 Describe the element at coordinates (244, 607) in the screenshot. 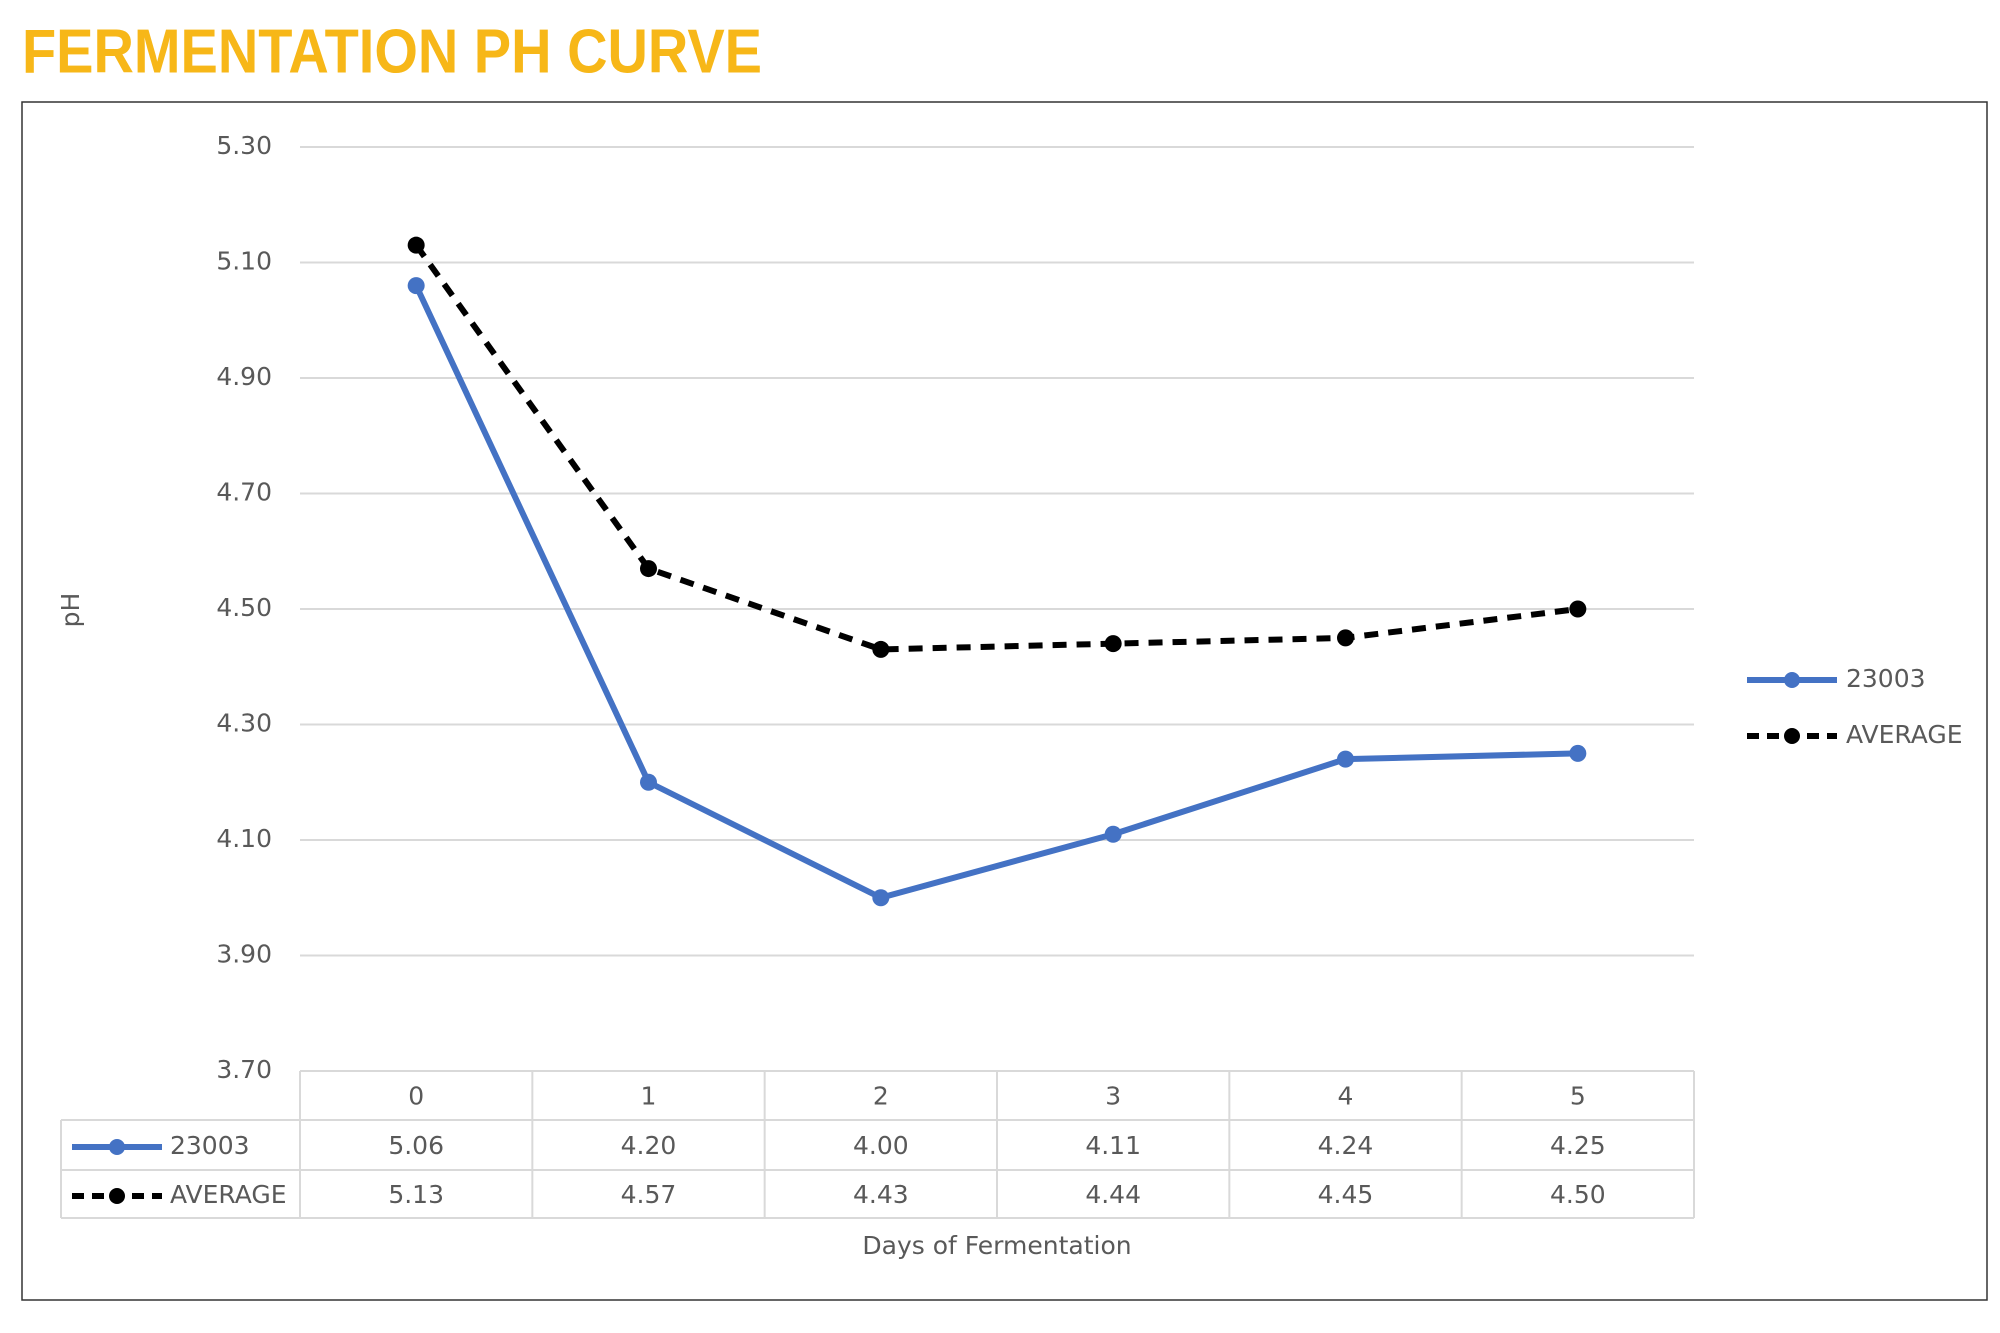

I see `y-tick-label: 4.50` at that location.